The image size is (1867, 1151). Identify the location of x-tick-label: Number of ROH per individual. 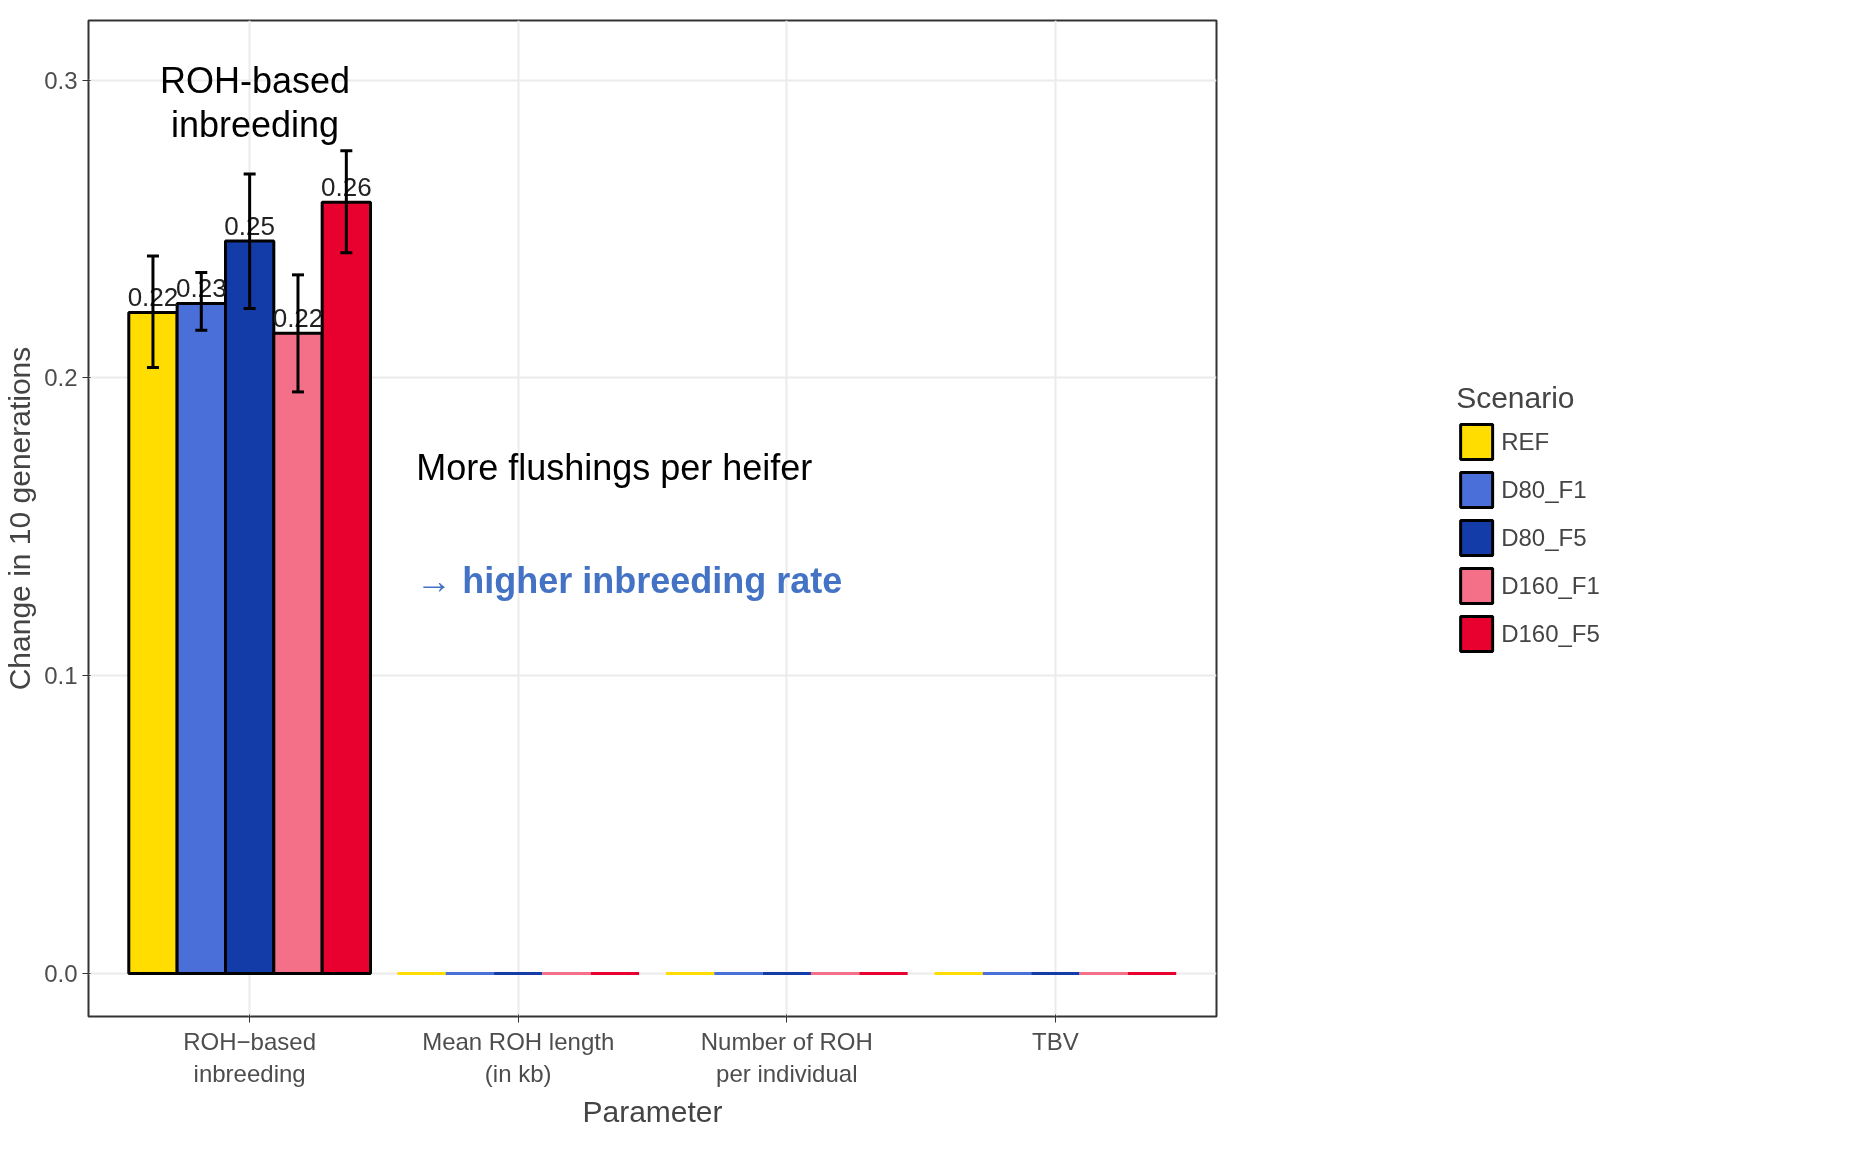
(786, 1057).